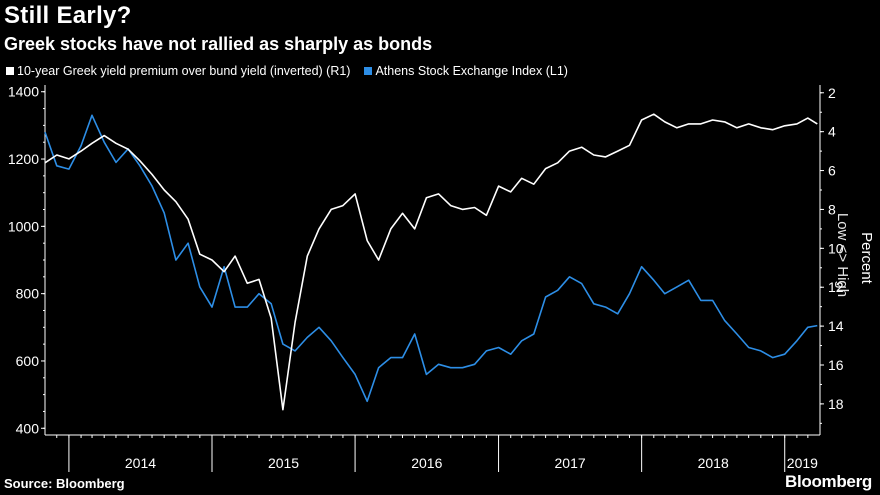 The height and width of the screenshot is (495, 880). What do you see at coordinates (713, 463) in the screenshot?
I see `x-tick-label: 2018` at bounding box center [713, 463].